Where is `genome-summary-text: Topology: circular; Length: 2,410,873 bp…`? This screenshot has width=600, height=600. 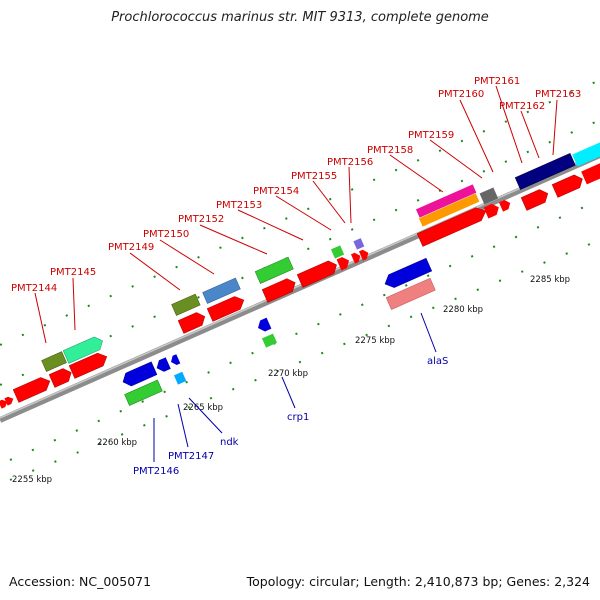
genome-summary-text: Topology: circular; Length: 2,410,873 bp… is located at coordinates (418, 581).